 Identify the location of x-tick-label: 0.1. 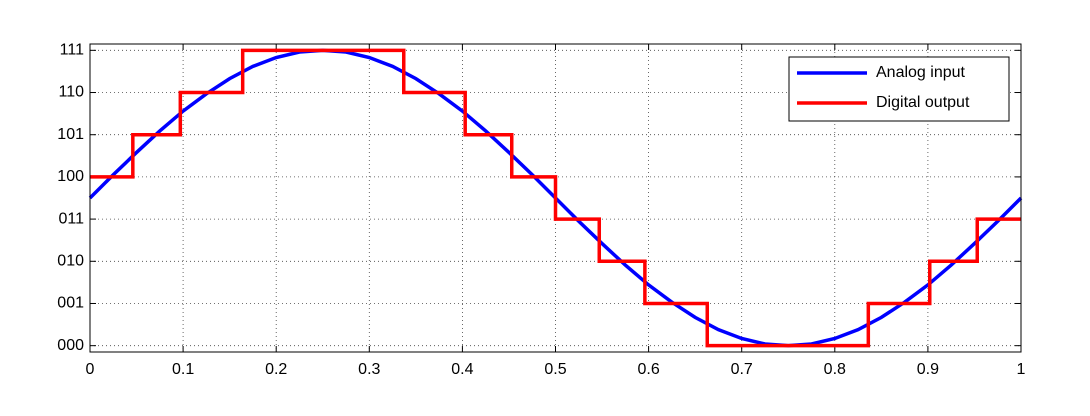
(183, 369).